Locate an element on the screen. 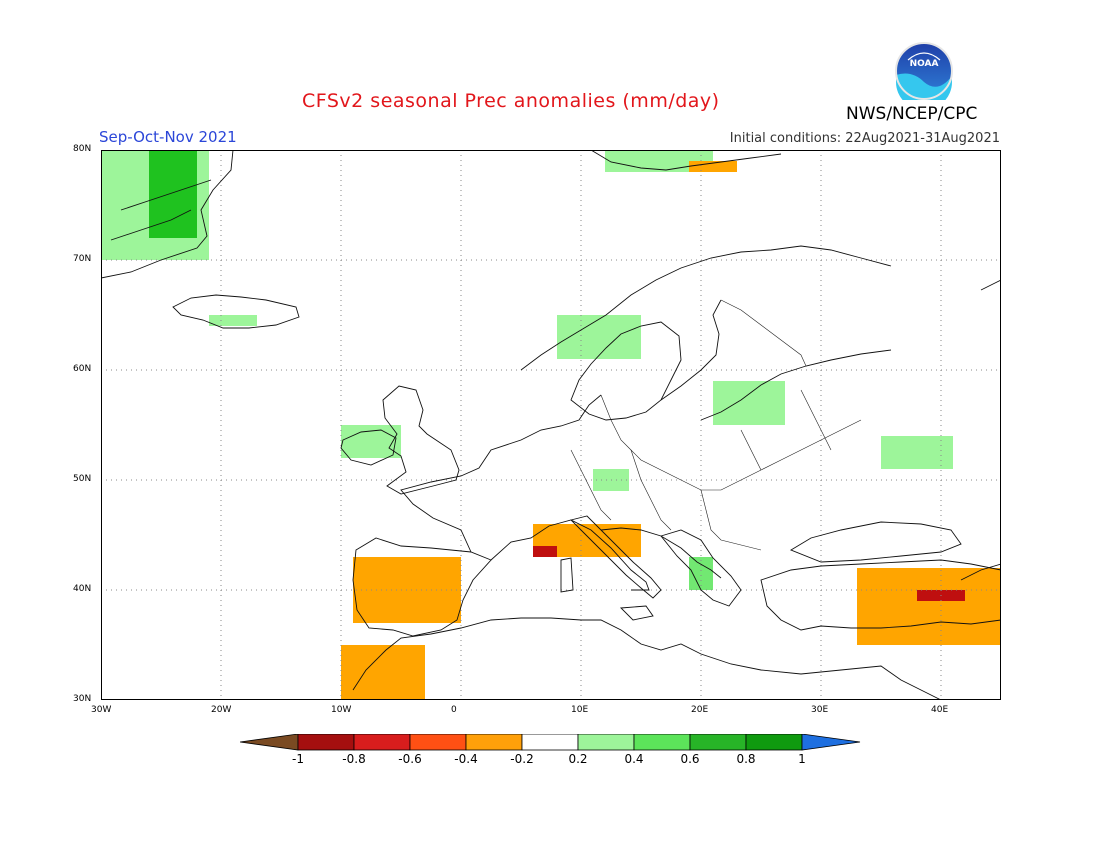 This screenshot has width=1100, height=850. colorbar-label: -0.8 is located at coordinates (354, 759).